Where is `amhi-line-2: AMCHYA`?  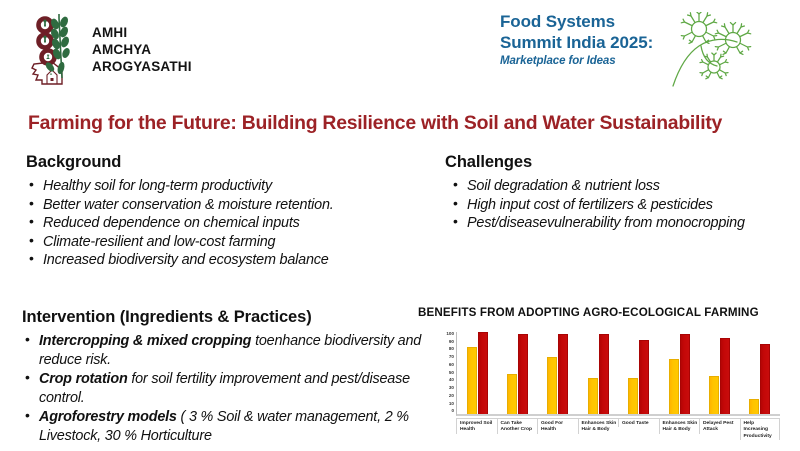
amhi-line-2: AMCHYA is located at coordinates (122, 49).